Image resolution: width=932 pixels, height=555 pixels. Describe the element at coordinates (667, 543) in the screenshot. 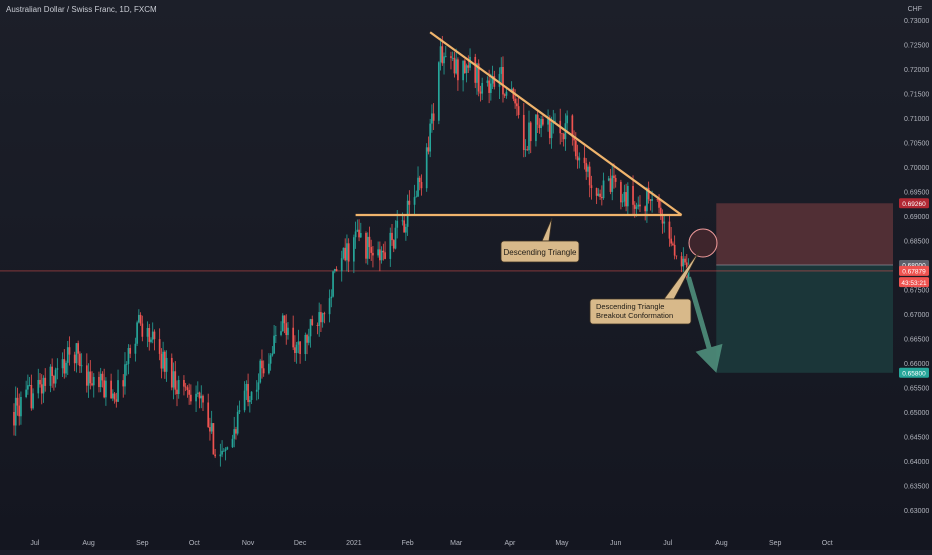

I see `x-tick-label: Jul` at that location.